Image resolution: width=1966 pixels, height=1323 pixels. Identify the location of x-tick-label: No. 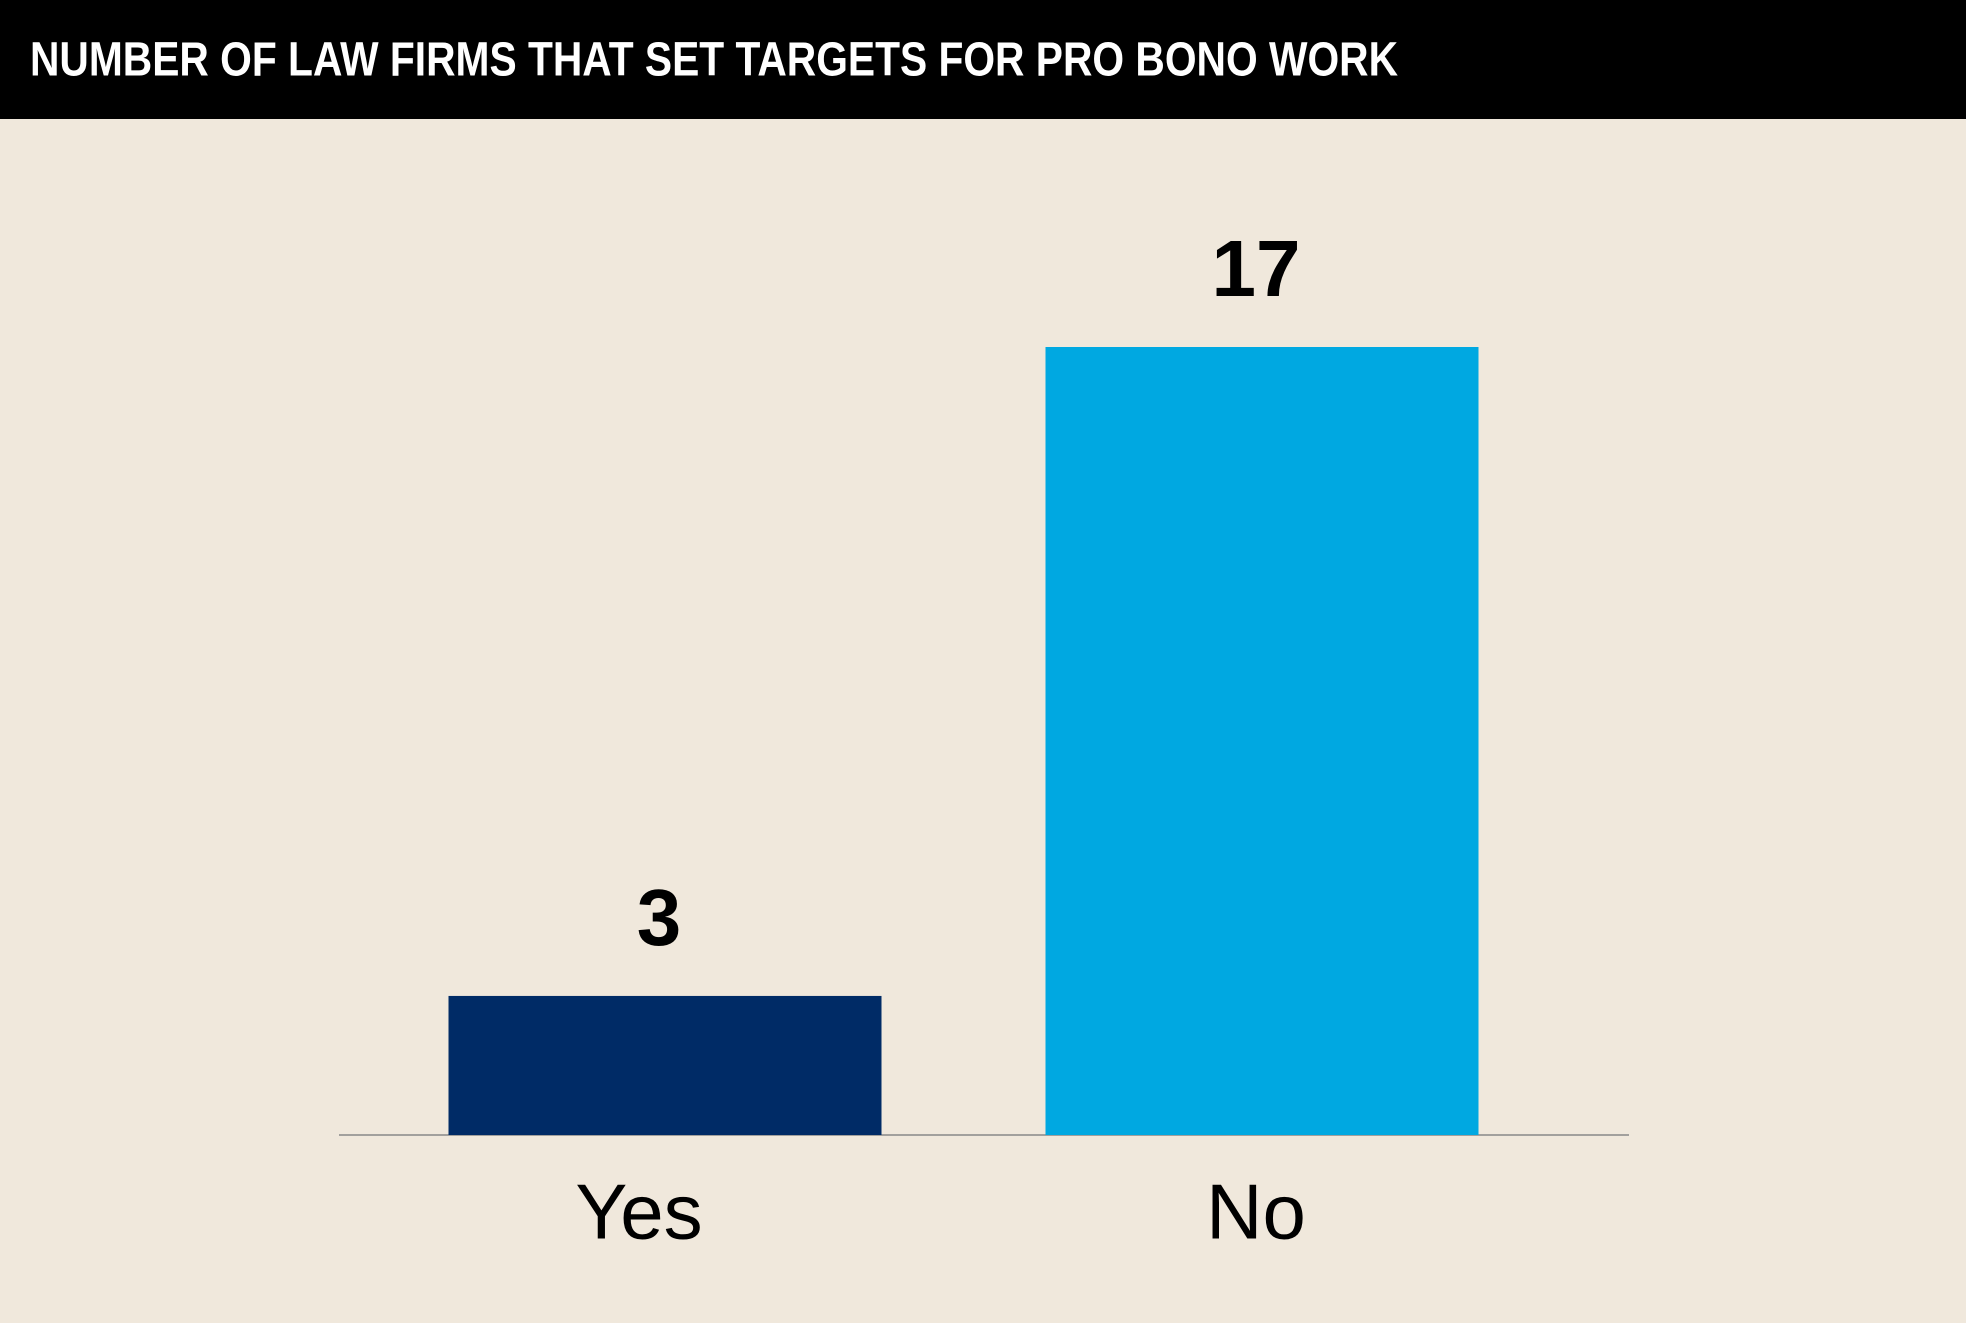
(1256, 1212).